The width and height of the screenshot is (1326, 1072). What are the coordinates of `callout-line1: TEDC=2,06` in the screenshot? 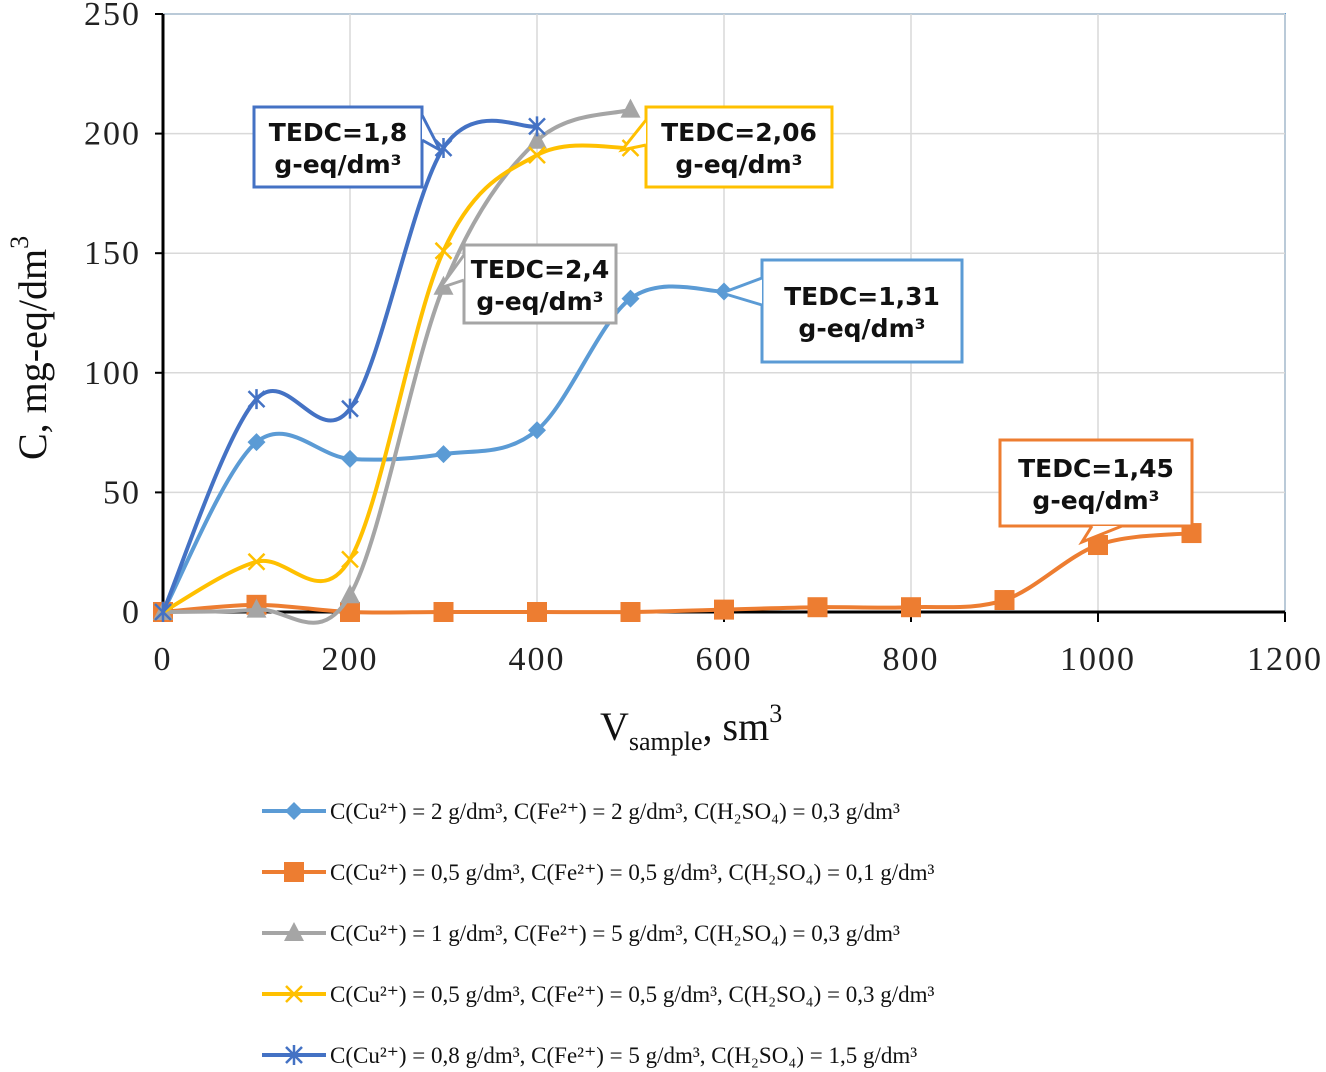 It's located at (739, 132).